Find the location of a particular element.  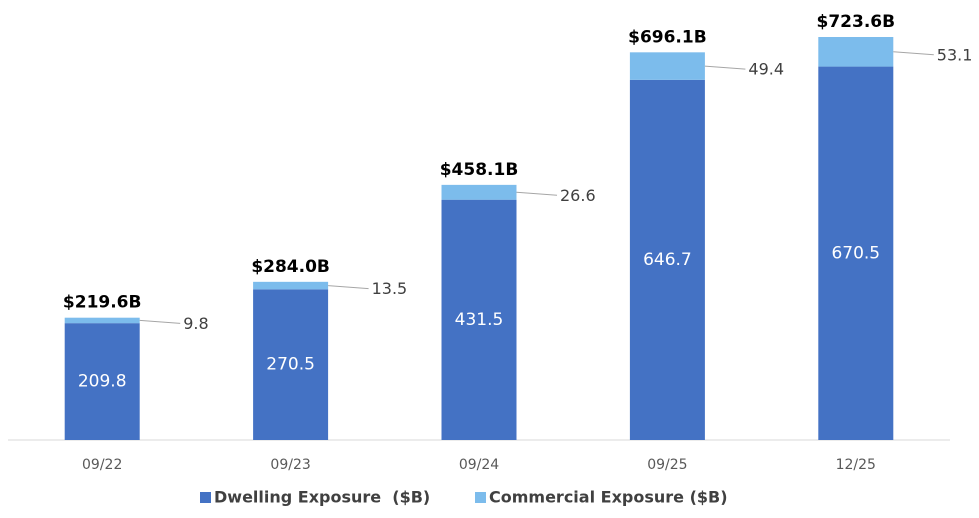

x-tick-label: 09/22 is located at coordinates (102, 465).